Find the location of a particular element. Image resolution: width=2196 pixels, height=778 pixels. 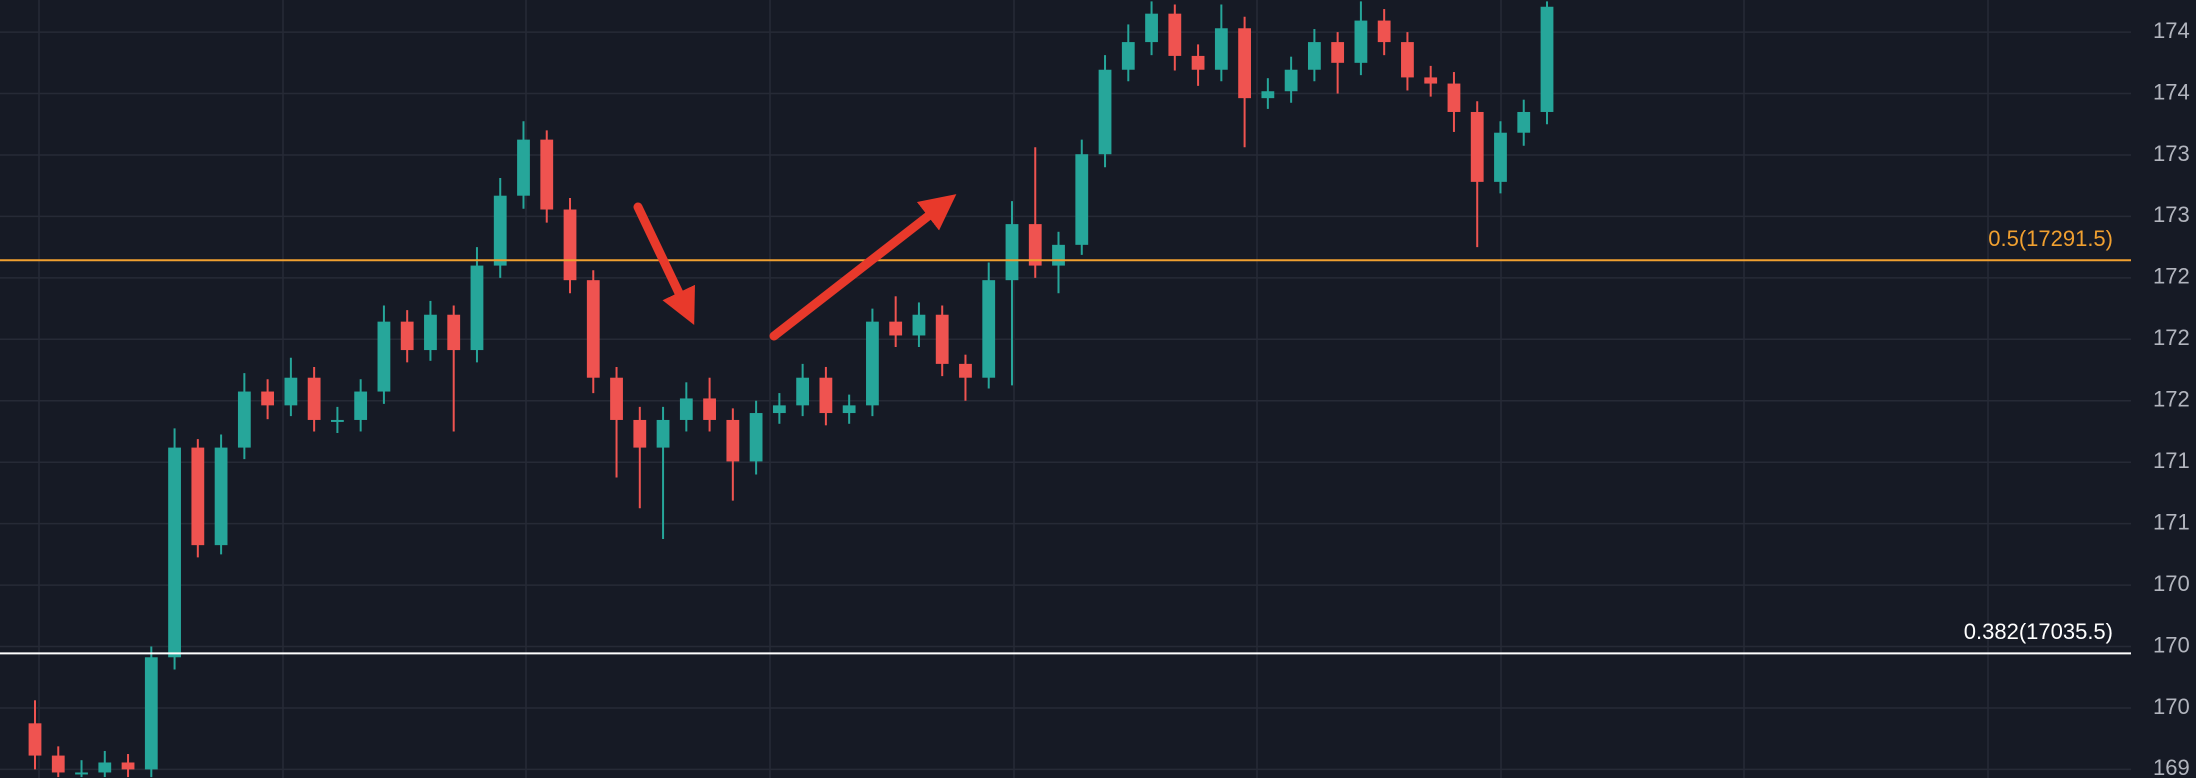

y-tick-label: 169 is located at coordinates (2171, 766).